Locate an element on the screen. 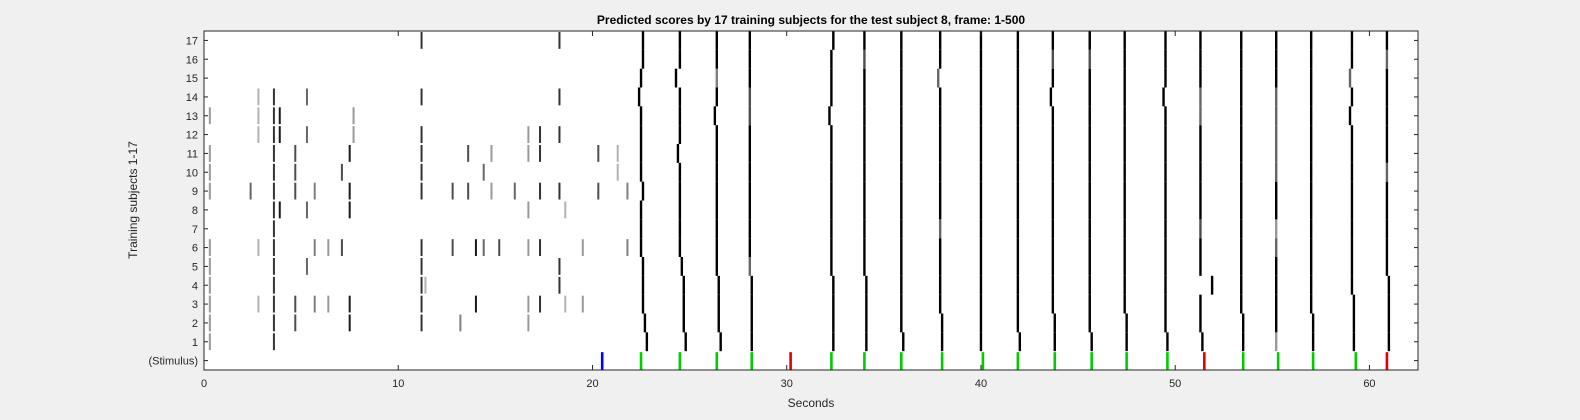 This screenshot has height=420, width=1580. y-tick-label: 14 is located at coordinates (192, 98).